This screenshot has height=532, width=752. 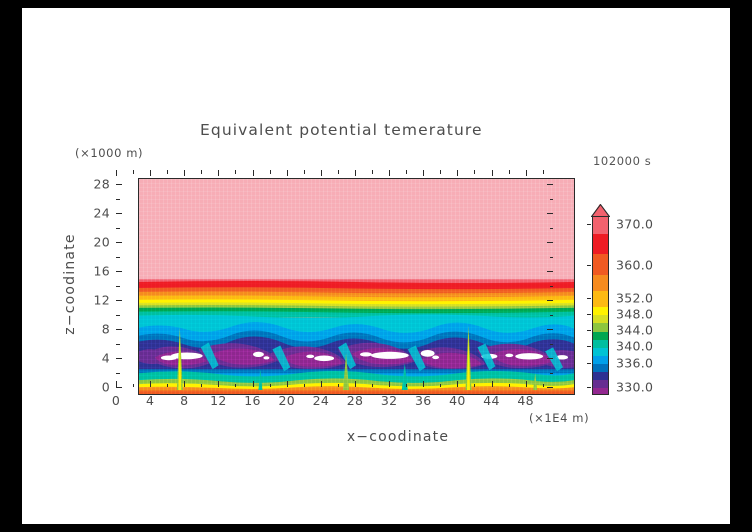 I want to click on x-axis-tick-label: 8, so click(x=184, y=400).